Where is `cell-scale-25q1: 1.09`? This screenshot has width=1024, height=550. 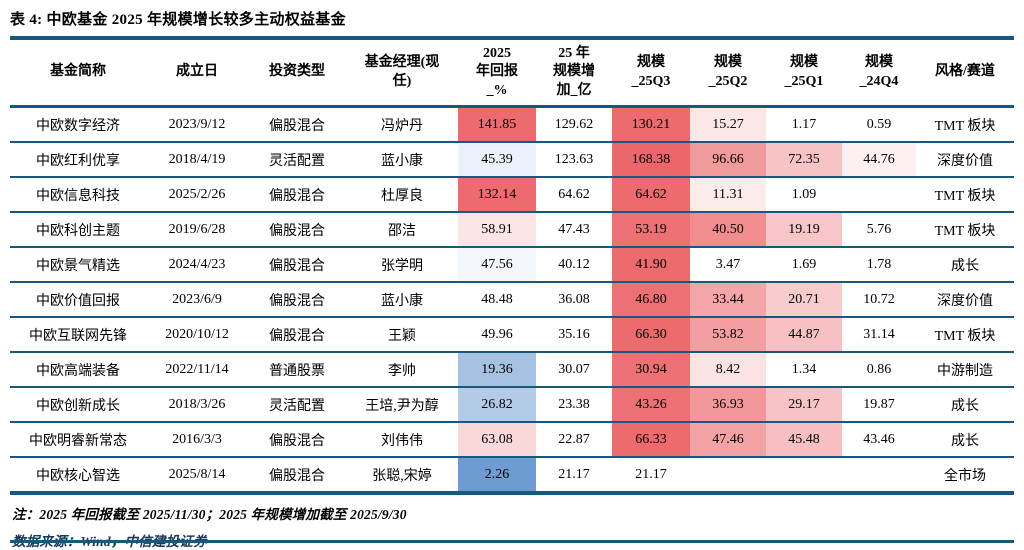 cell-scale-25q1: 1.09 is located at coordinates (804, 194).